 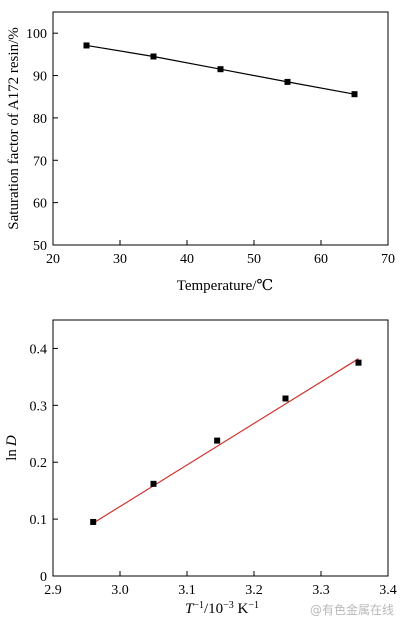 What do you see at coordinates (43, 577) in the screenshot?
I see `y-tick-label: 0` at bounding box center [43, 577].